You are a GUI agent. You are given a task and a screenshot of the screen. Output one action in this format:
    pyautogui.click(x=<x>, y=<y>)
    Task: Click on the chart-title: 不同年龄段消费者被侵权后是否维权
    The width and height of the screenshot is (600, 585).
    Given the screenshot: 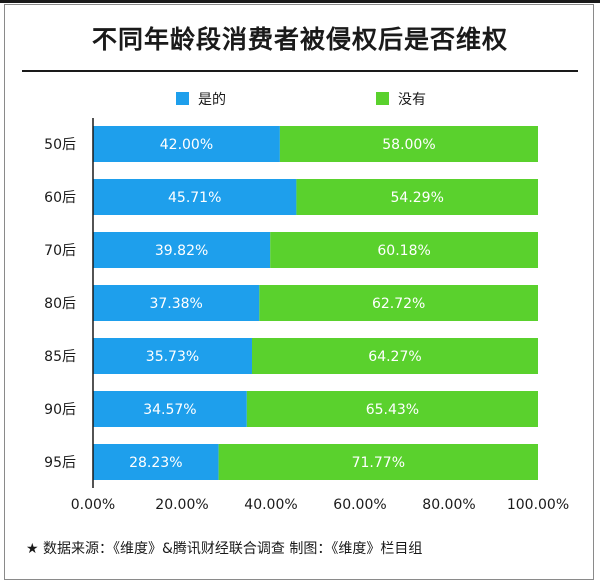 What is the action you would take?
    pyautogui.click(x=299, y=39)
    